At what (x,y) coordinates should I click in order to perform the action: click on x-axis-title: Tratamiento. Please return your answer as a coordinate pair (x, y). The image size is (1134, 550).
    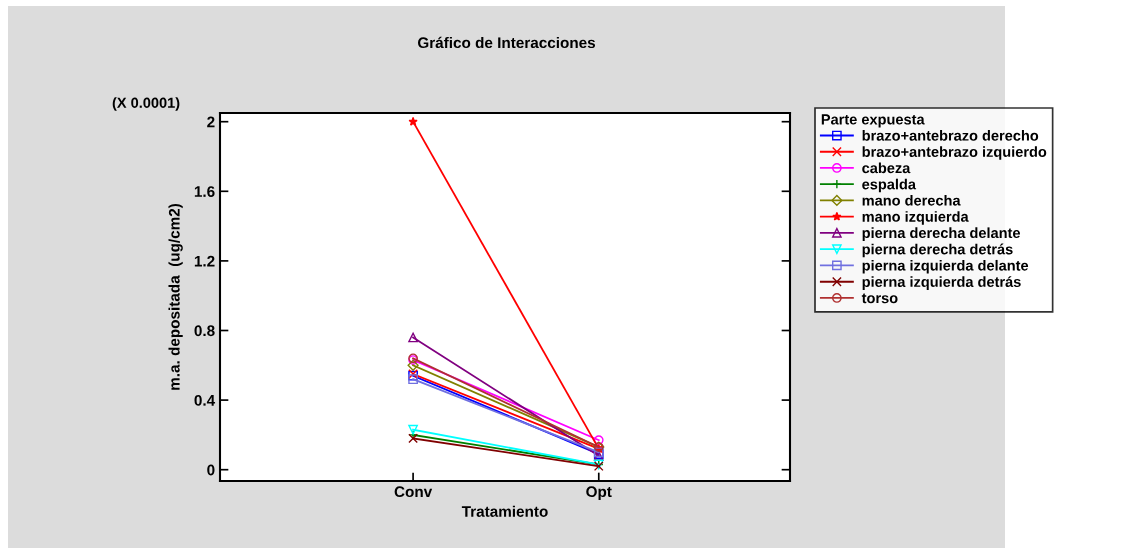
    Looking at the image, I should click on (504, 511).